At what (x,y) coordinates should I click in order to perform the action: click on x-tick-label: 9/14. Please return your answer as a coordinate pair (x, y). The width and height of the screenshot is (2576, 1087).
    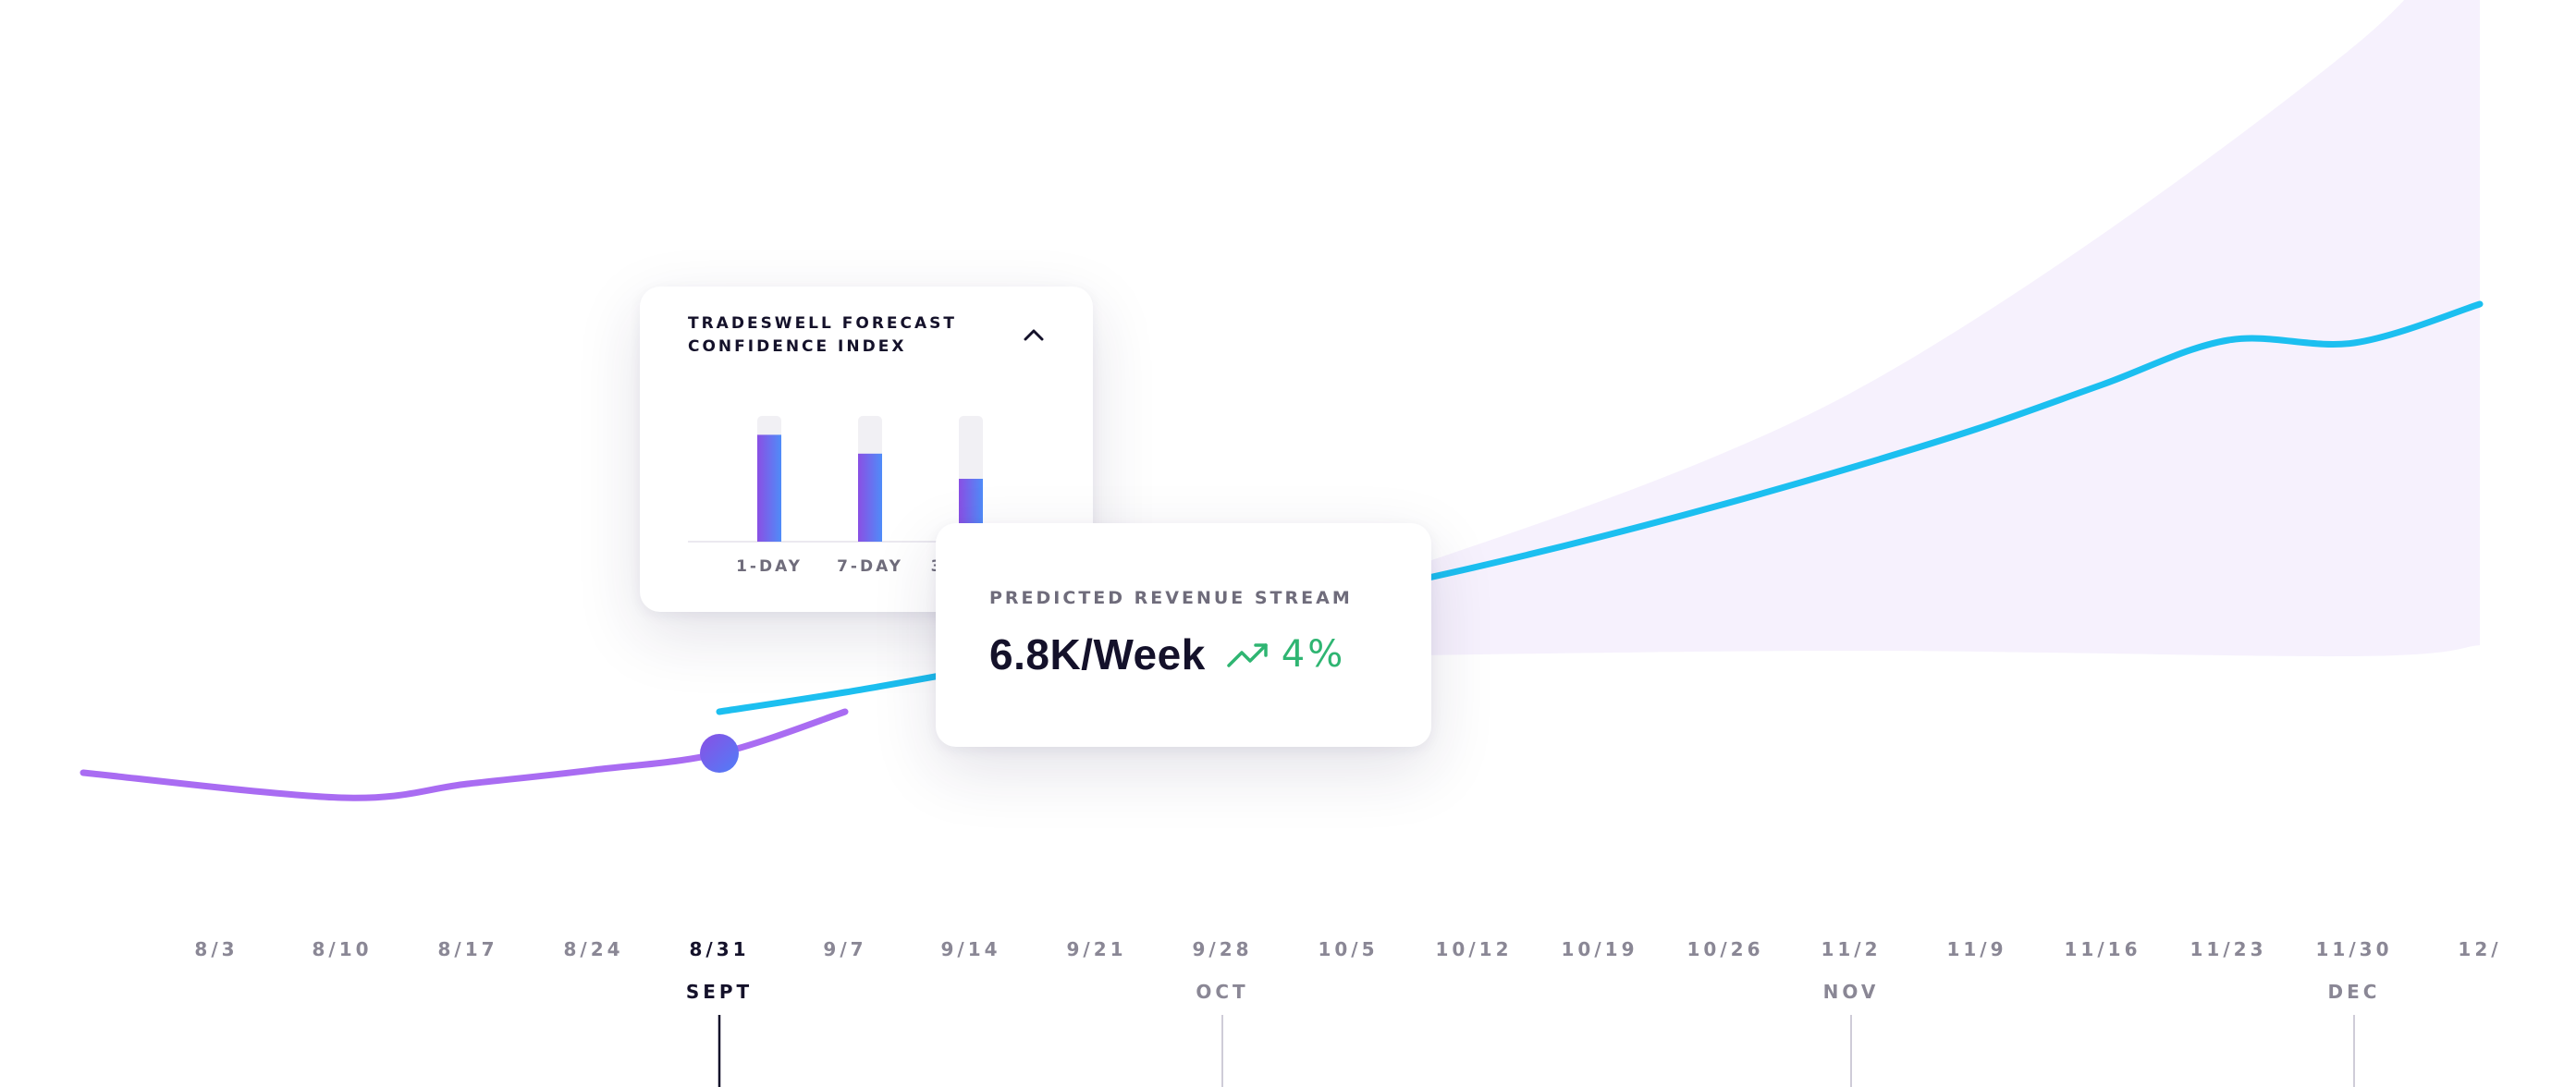
    Looking at the image, I should click on (970, 949).